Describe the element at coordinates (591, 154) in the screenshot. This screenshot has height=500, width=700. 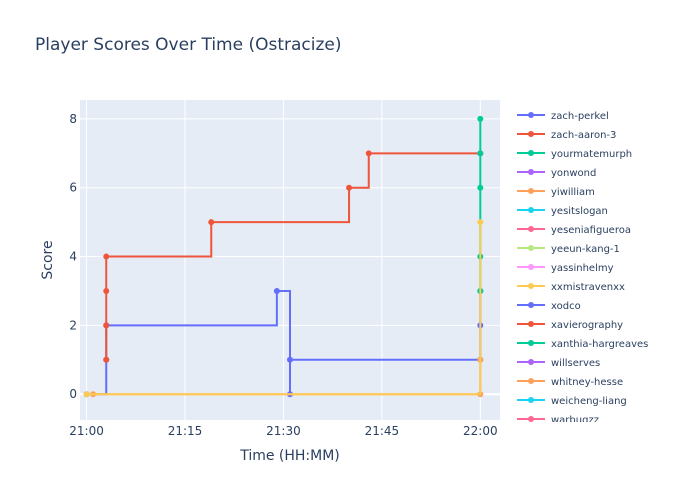
I see `legend-label: yourmatemurph` at that location.